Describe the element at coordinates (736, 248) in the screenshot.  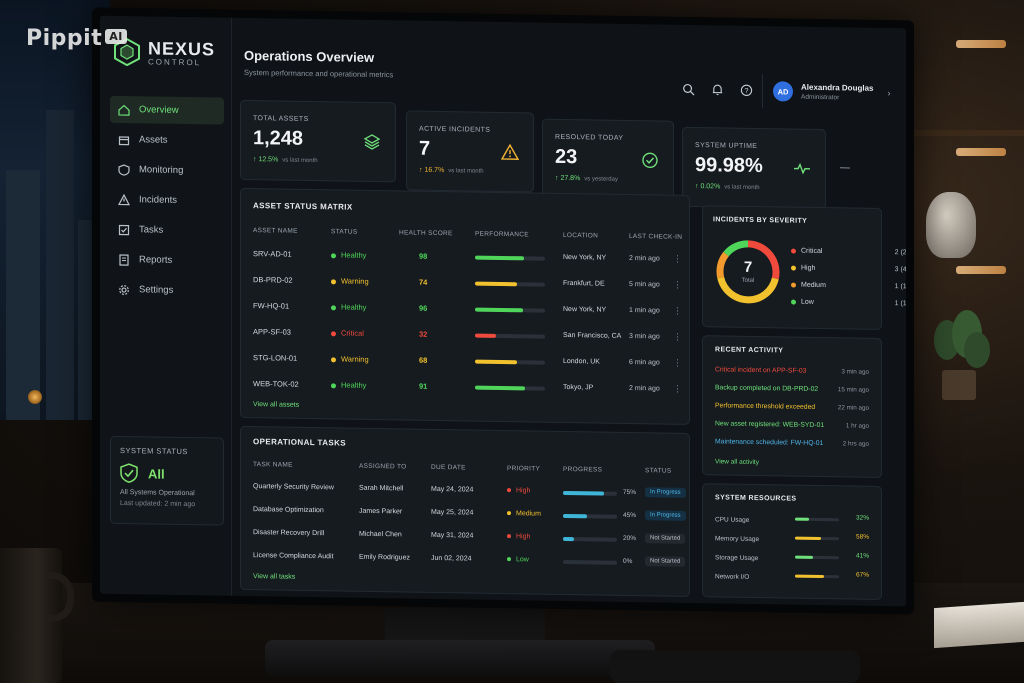
I see `severity-slice-low` at that location.